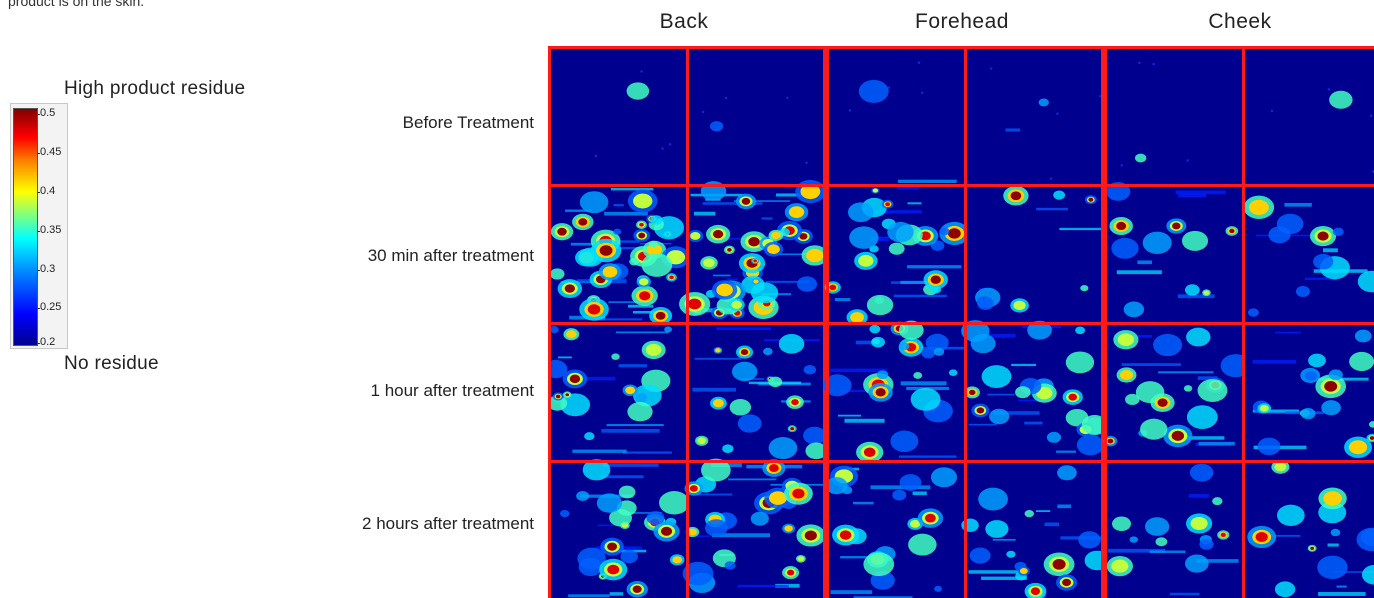 The width and height of the screenshot is (1374, 598). I want to click on row-label-30min: 30 min after treatment, so click(450, 255).